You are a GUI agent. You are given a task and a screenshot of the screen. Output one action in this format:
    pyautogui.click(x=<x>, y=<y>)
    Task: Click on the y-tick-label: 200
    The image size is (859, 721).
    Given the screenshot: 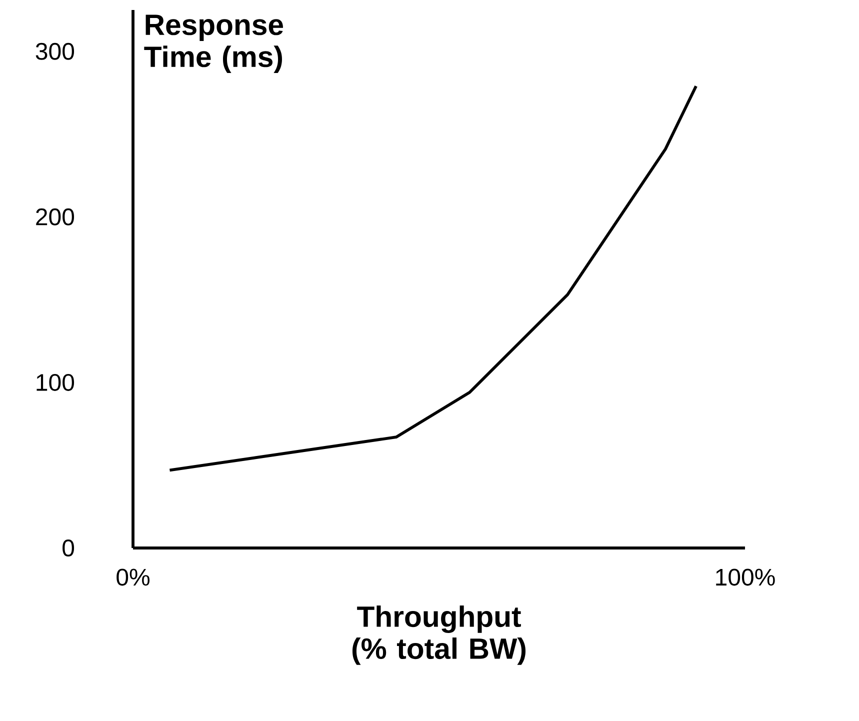 What is the action you would take?
    pyautogui.click(x=55, y=217)
    